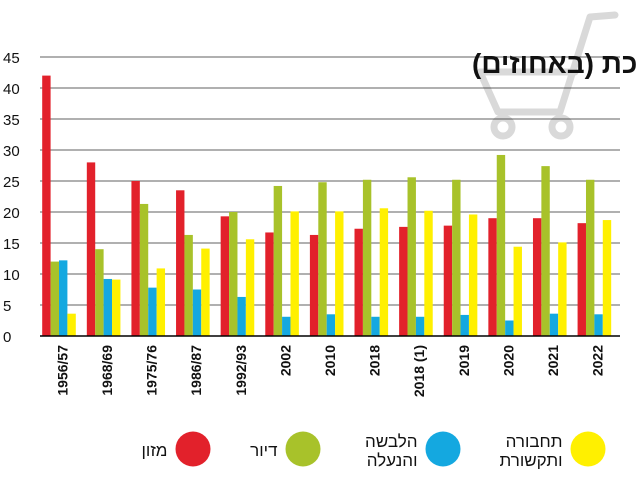 Image resolution: width=637 pixels, height=483 pixels. Describe the element at coordinates (154, 450) in the screenshot. I see `legend-label: מזון` at that location.